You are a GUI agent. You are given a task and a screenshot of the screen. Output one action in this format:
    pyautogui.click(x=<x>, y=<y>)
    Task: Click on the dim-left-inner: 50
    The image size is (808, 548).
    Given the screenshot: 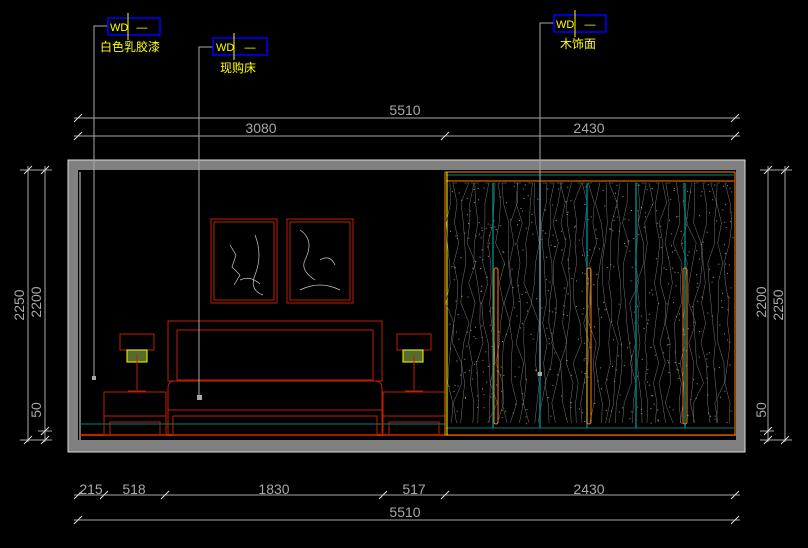 What is the action you would take?
    pyautogui.click(x=36, y=410)
    